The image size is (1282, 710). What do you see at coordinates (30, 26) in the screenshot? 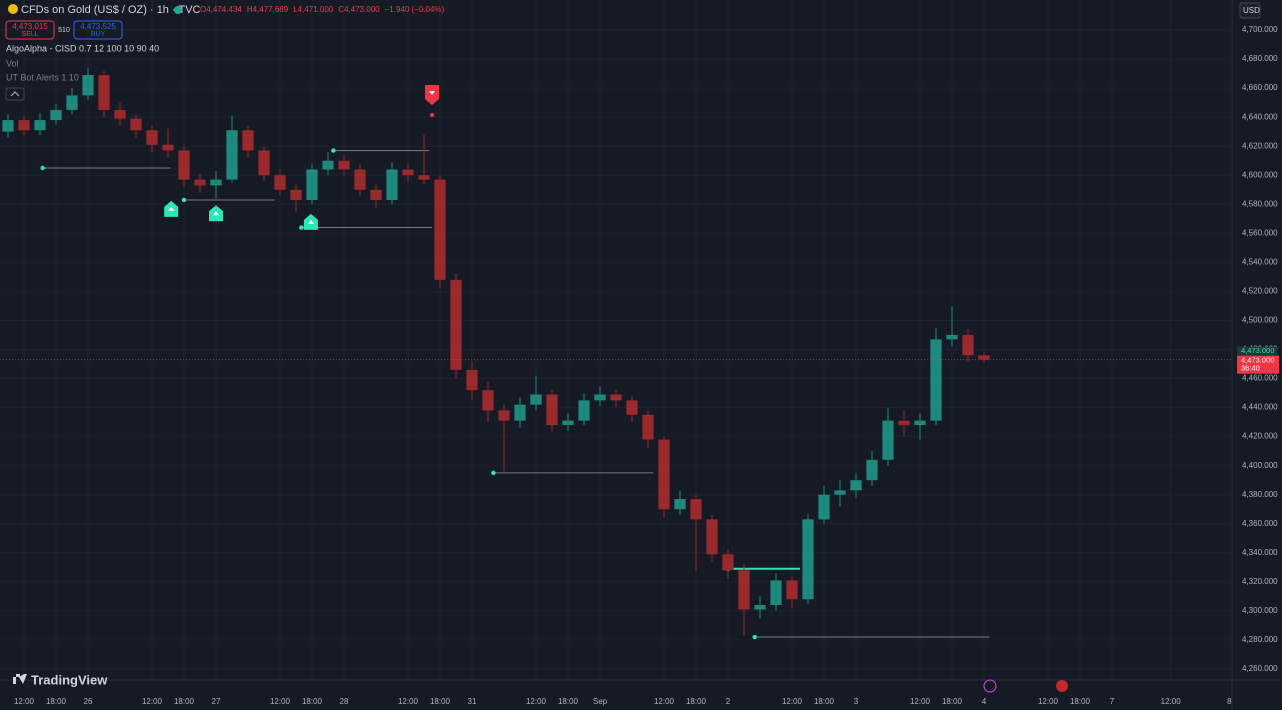
I see `sell-price: 4,473.015` at bounding box center [30, 26].